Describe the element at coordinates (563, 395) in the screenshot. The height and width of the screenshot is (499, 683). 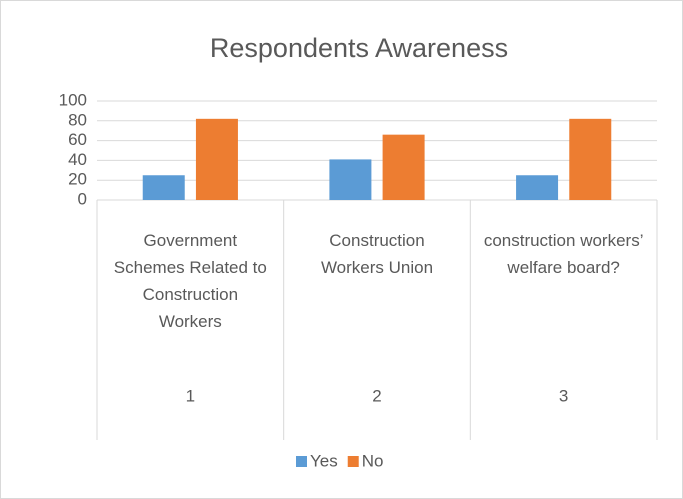
I see `x-group-label: 3` at that location.